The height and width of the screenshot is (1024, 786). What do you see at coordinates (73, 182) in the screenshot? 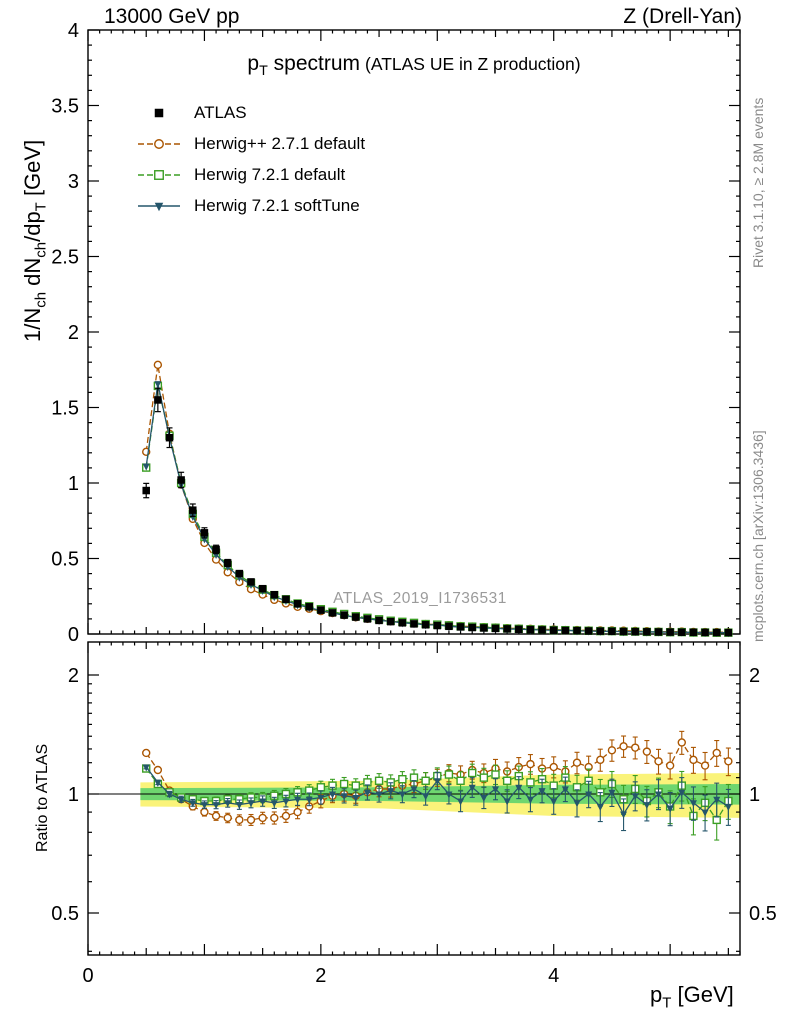
I see `svg-text: 3` at bounding box center [73, 182].